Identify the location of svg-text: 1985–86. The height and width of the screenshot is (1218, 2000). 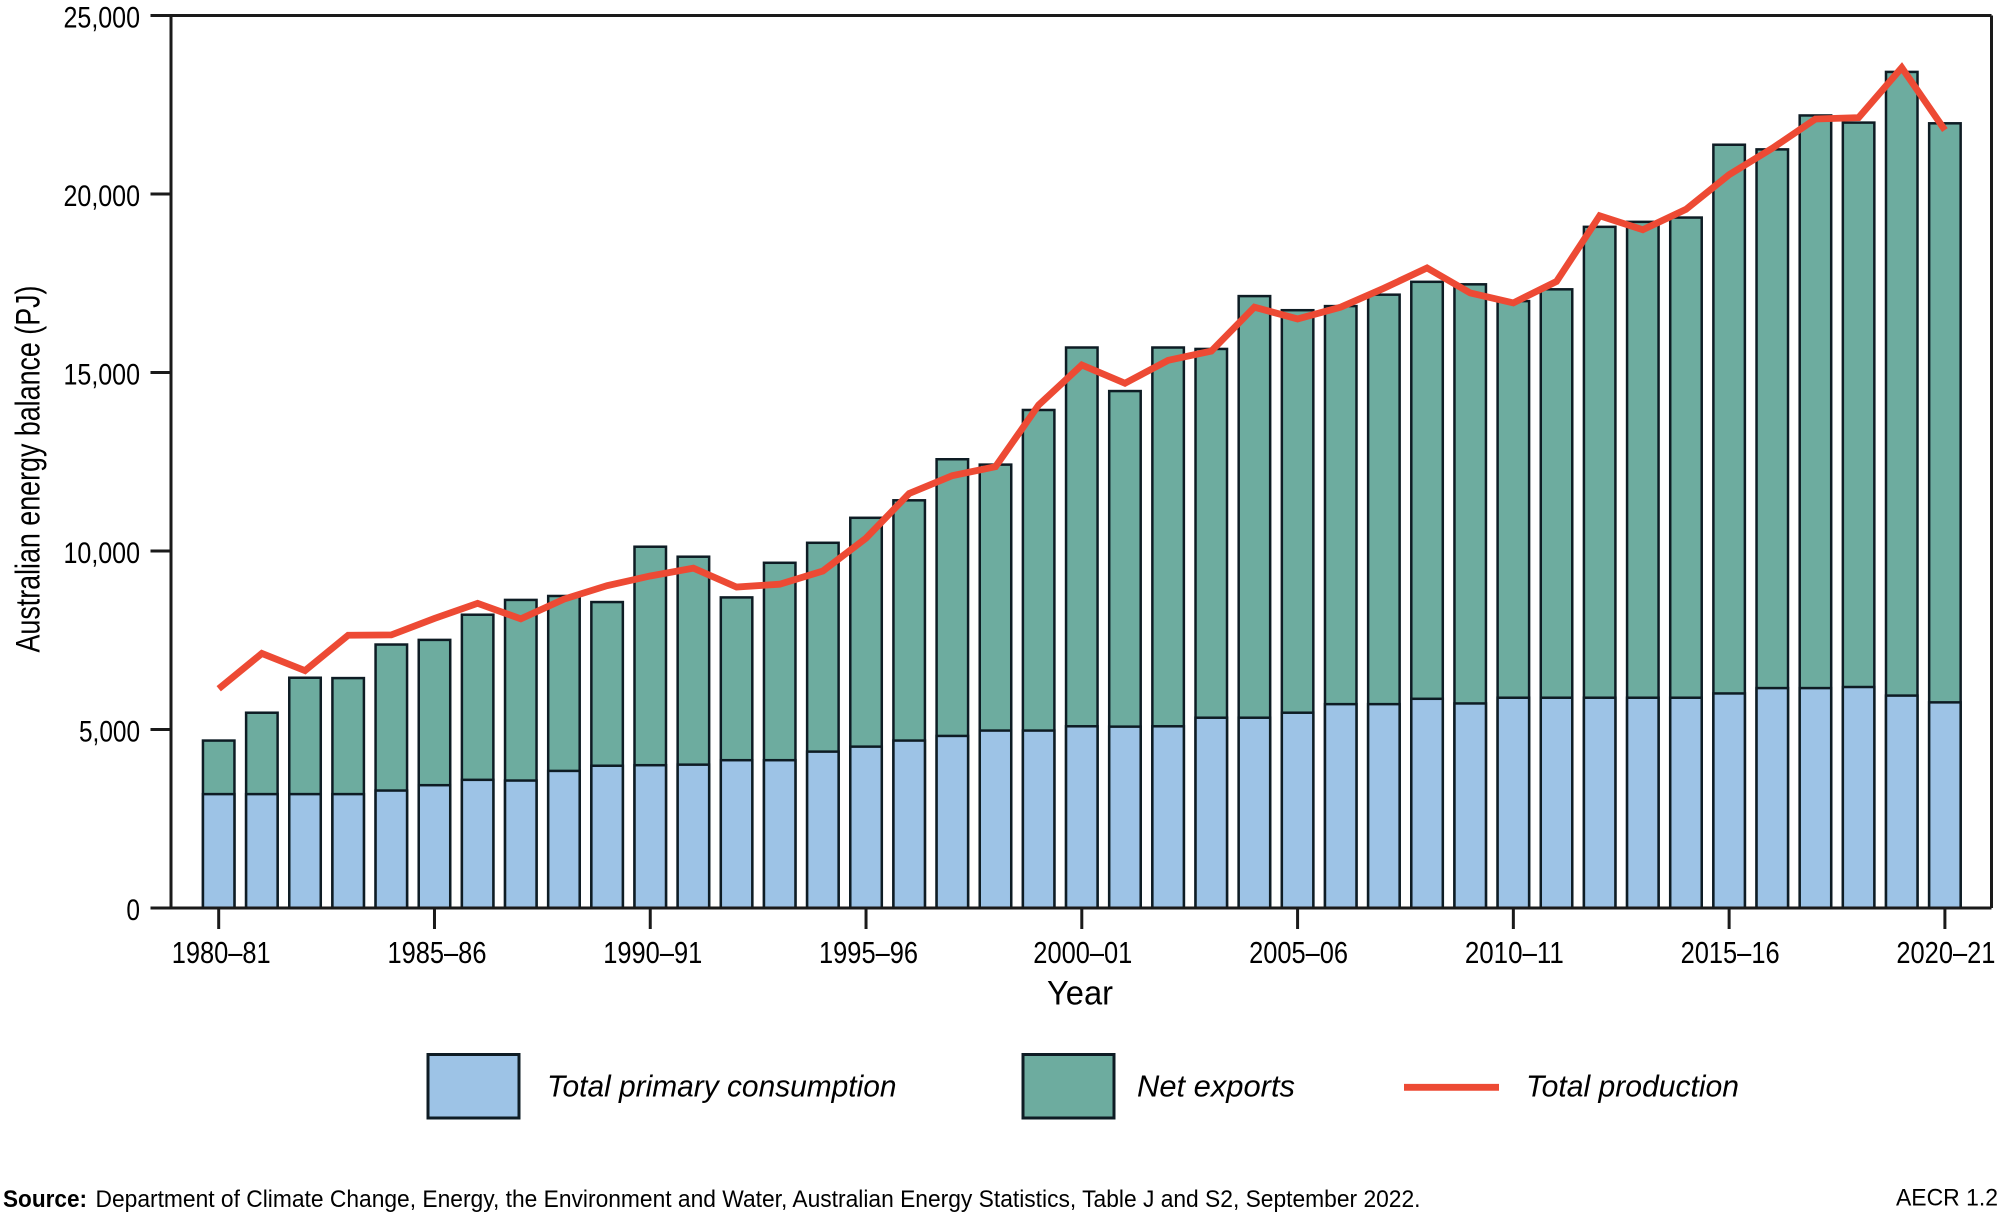
(436, 952).